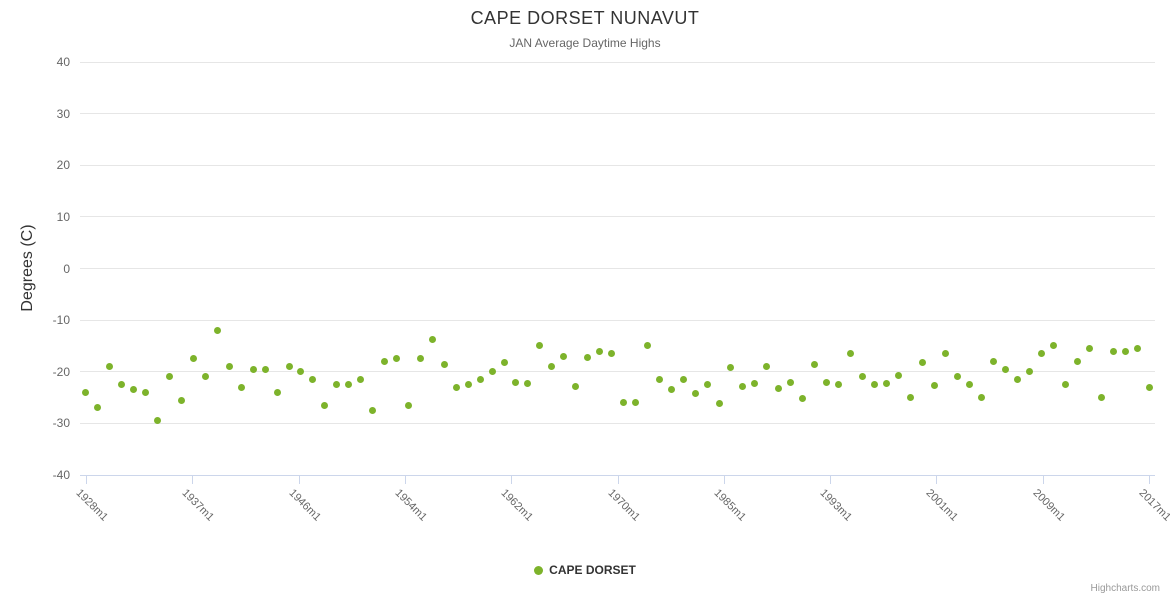 The image size is (1170, 600). I want to click on y-axis-tick-label: 40, so click(63, 62).